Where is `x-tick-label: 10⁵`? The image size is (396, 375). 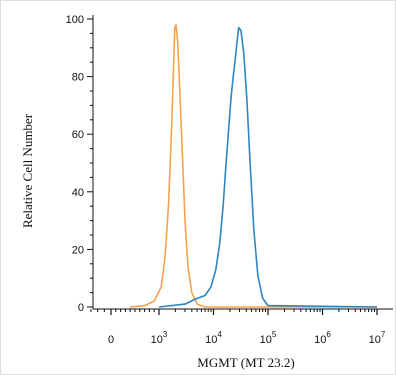 x-tick-label: 10⁵ is located at coordinates (268, 338).